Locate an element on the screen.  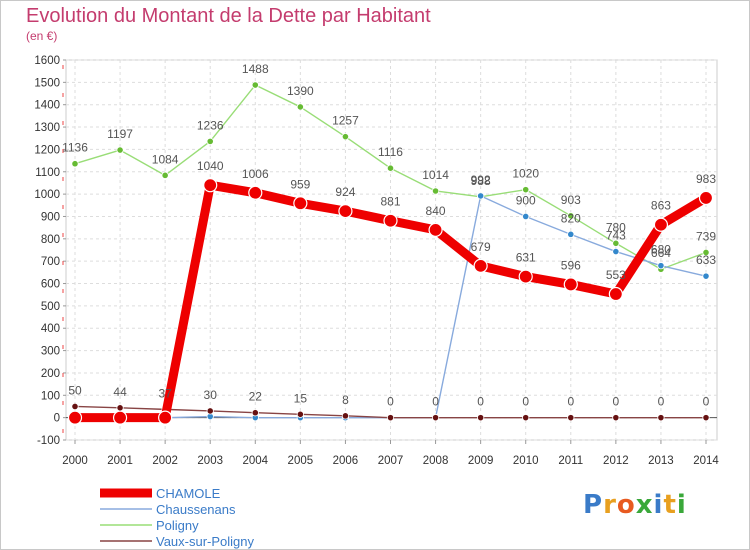
data-label: 1116 is located at coordinates (390, 152).